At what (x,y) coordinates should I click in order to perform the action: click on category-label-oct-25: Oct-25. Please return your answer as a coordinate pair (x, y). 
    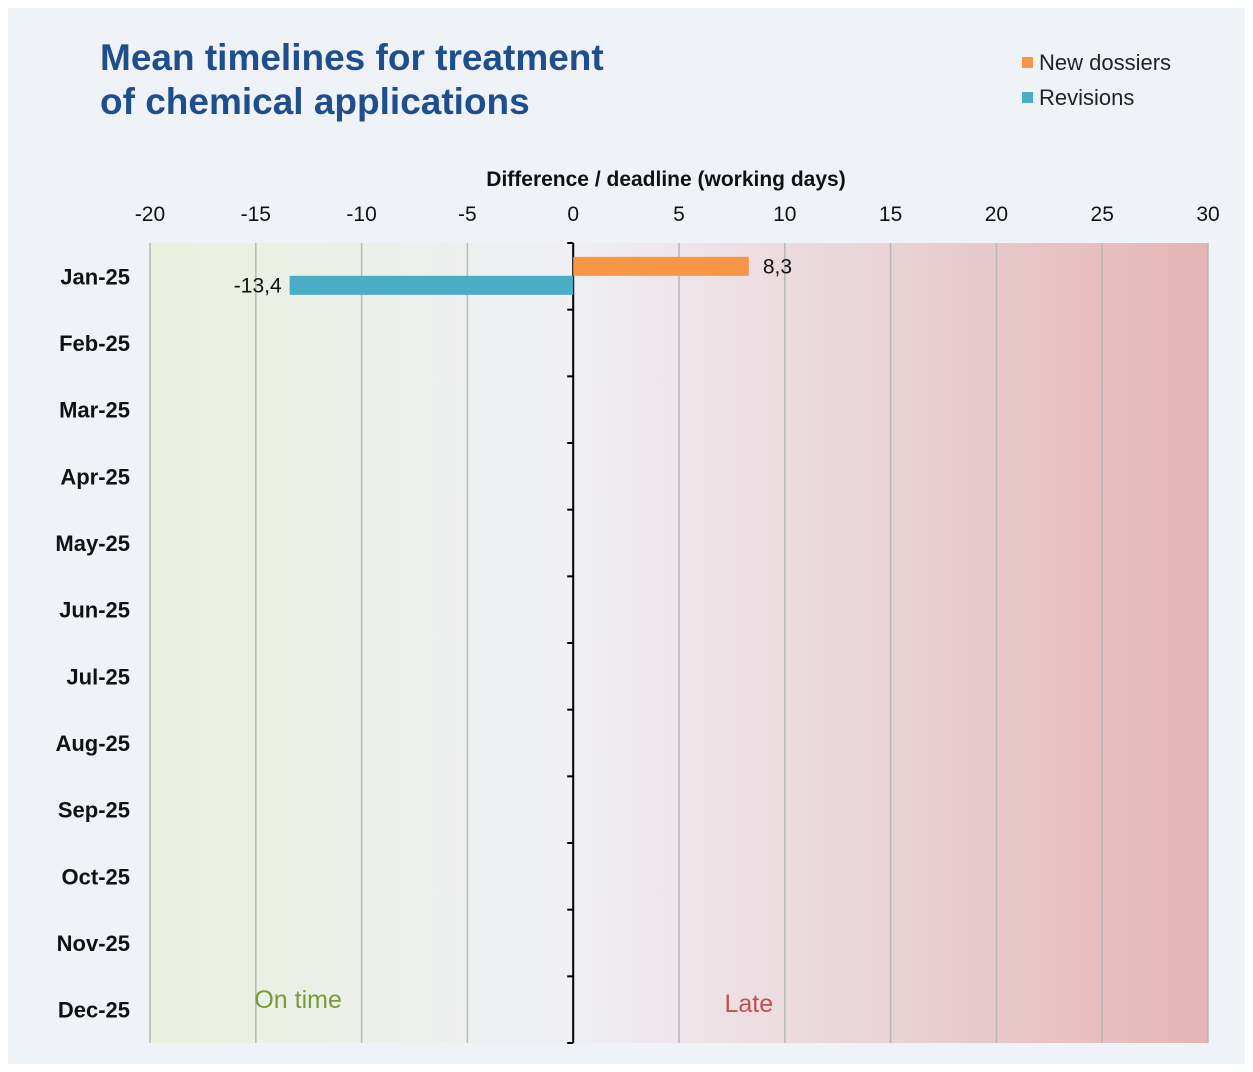
    Looking at the image, I should click on (96, 876).